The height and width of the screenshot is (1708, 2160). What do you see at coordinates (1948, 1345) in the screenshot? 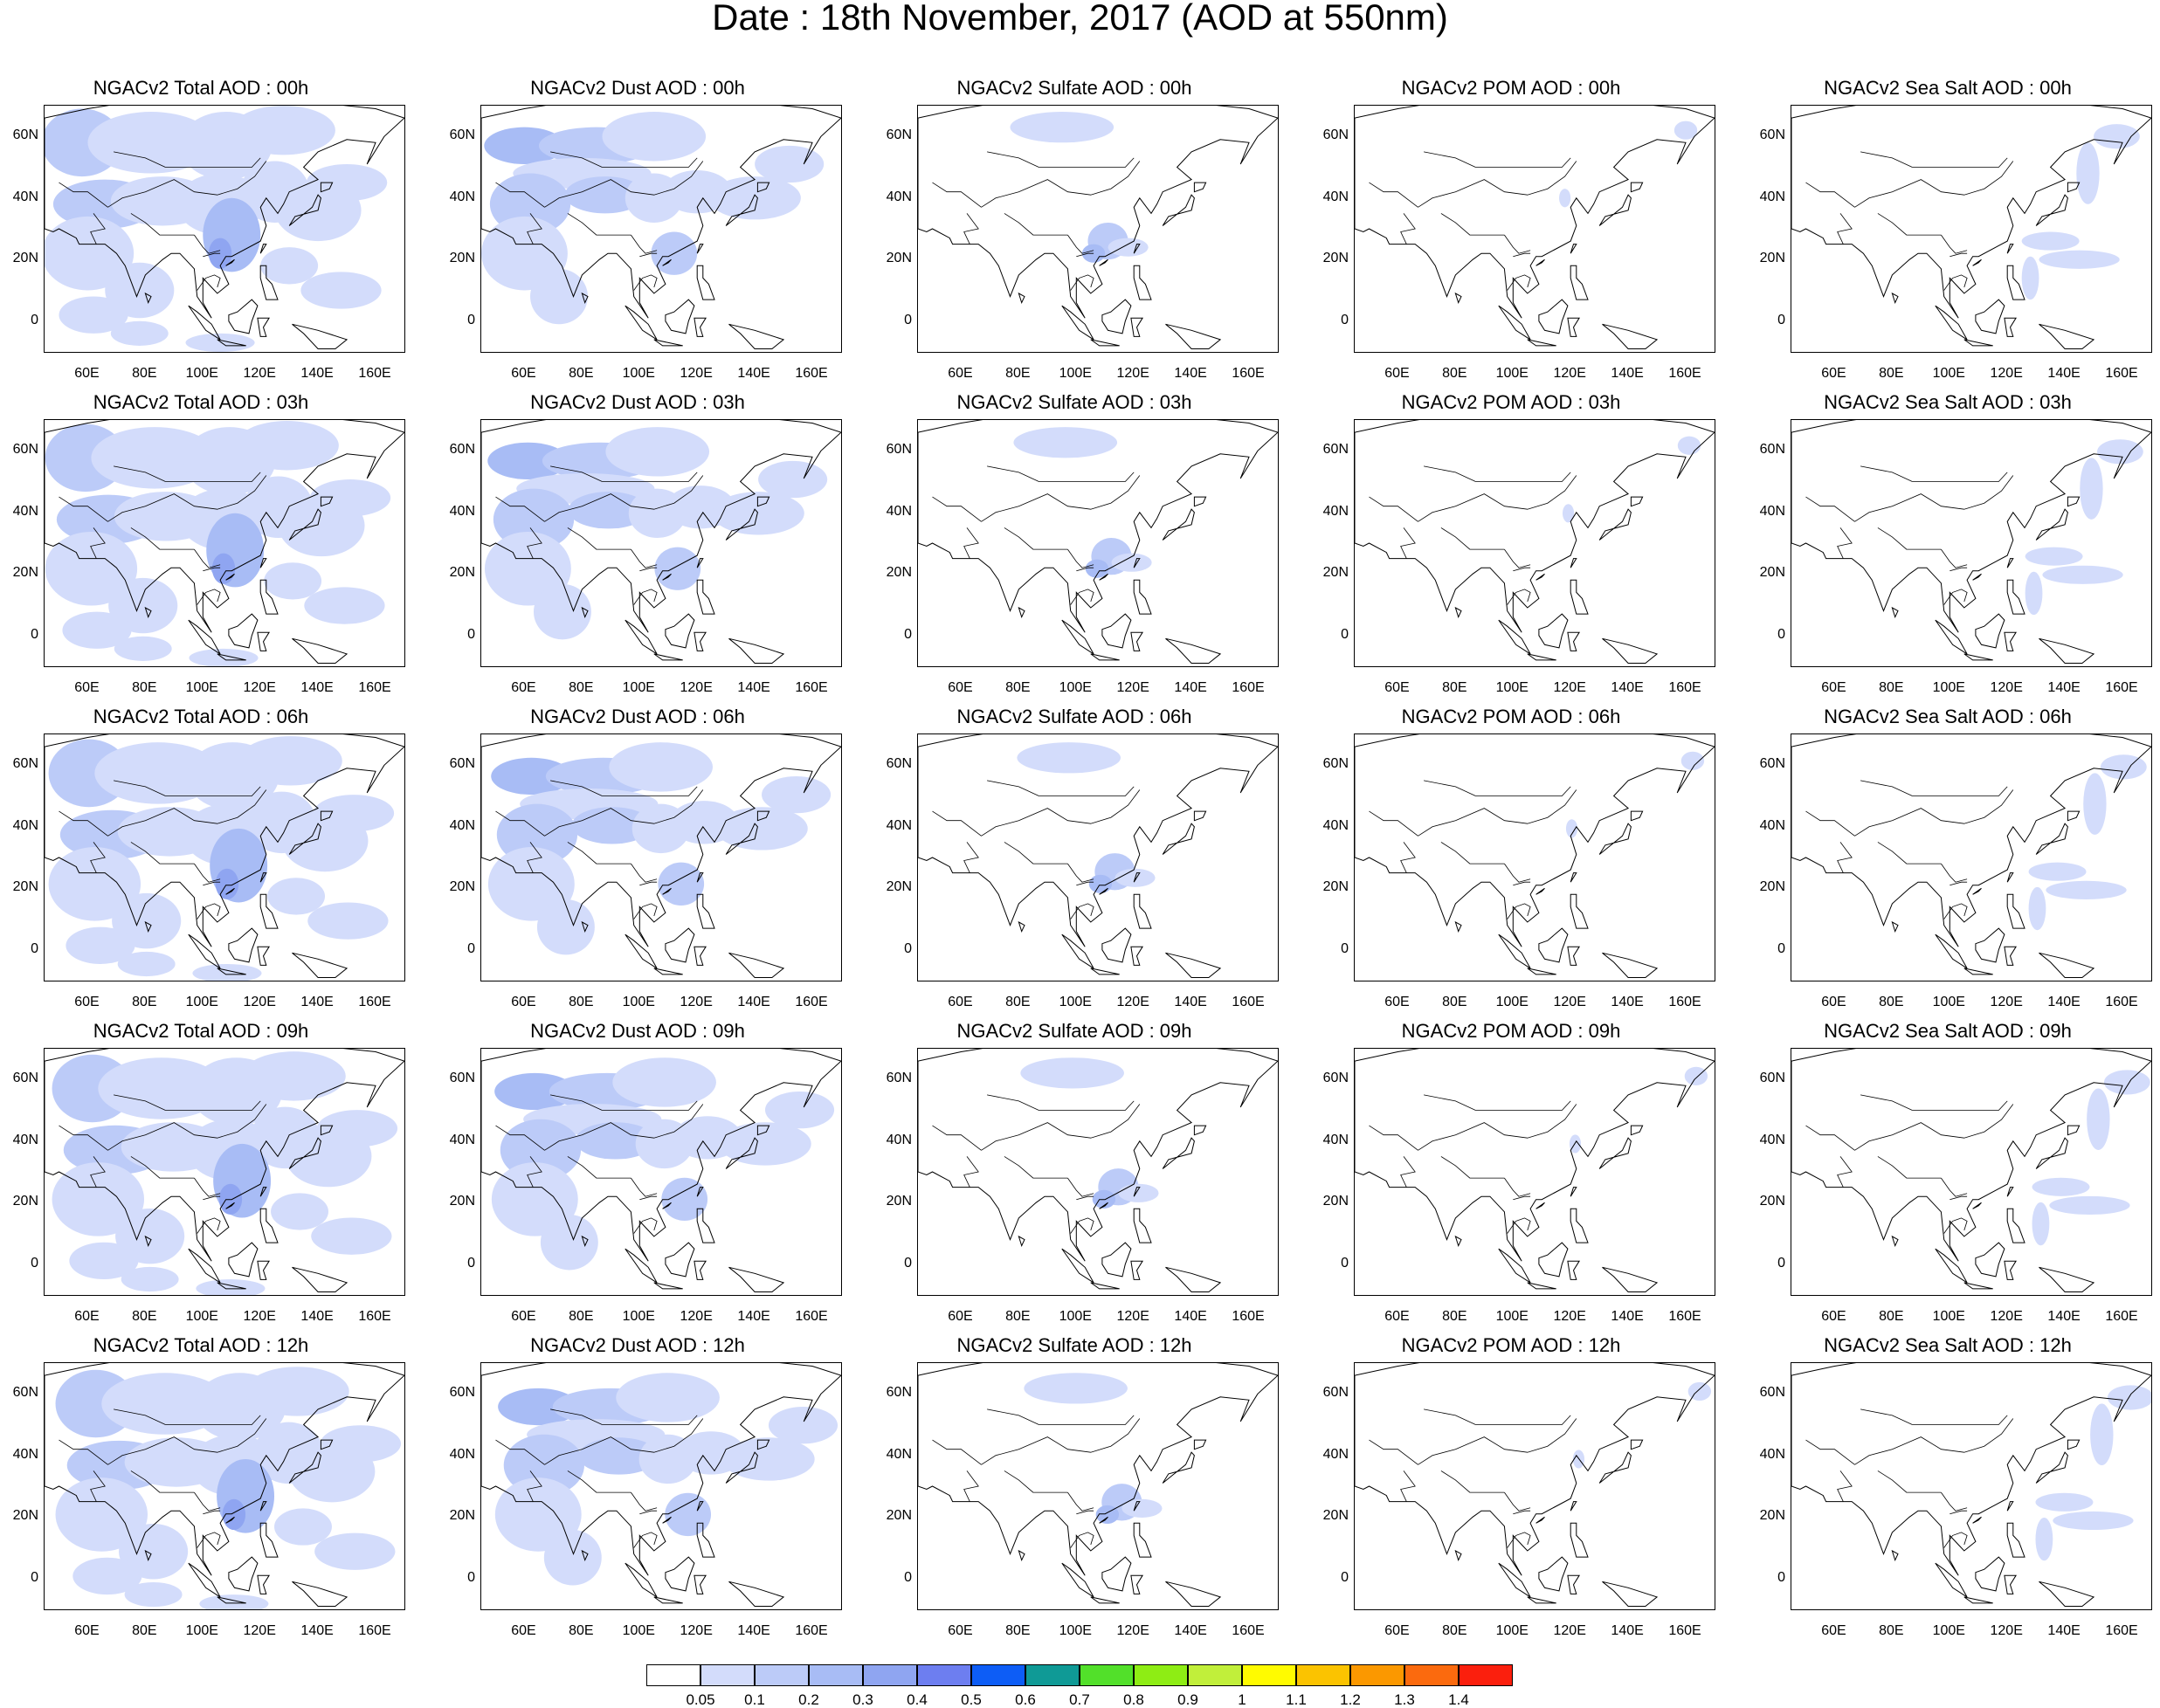
I see `panel-title: NGACv2 Sea Salt AOD : 12h` at bounding box center [1948, 1345].